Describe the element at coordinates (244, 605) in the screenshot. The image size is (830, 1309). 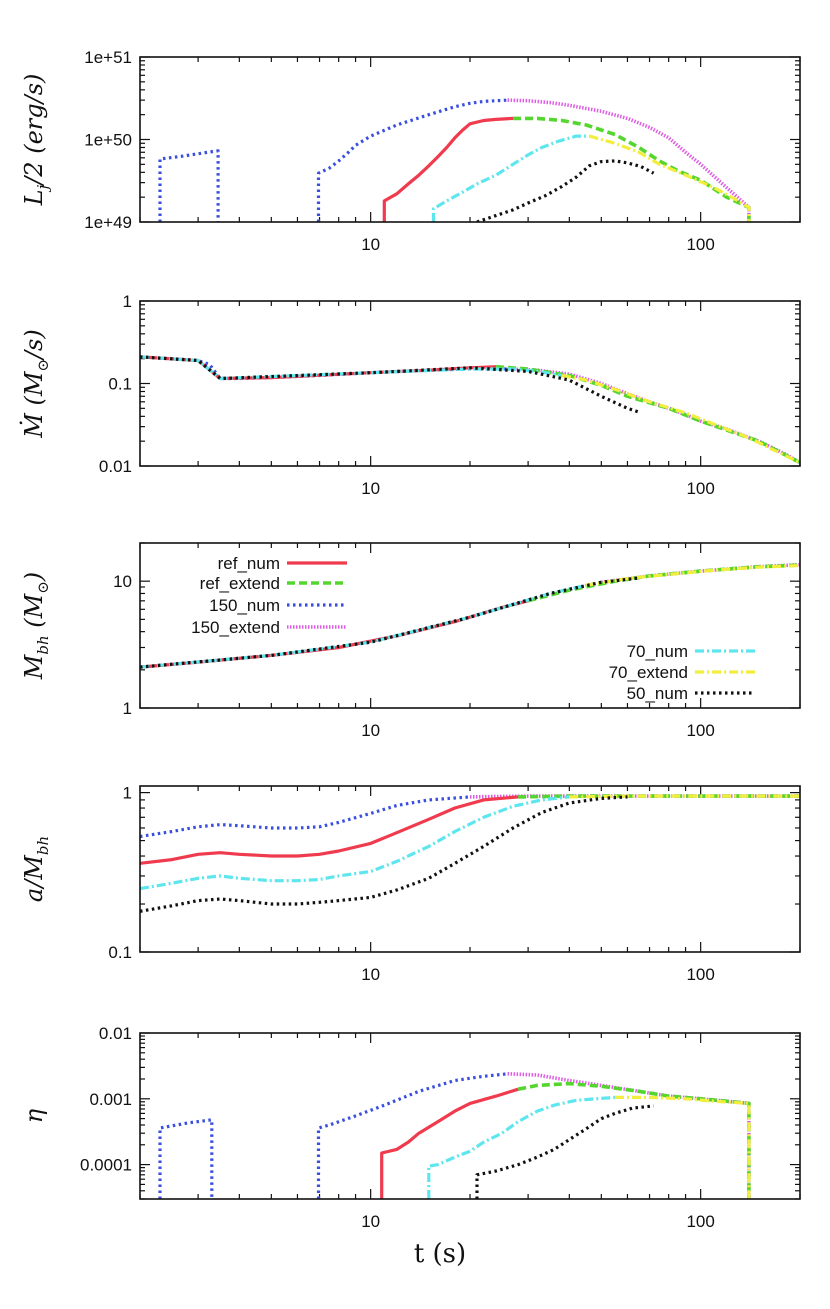
I see `legend-label: 150_num` at that location.